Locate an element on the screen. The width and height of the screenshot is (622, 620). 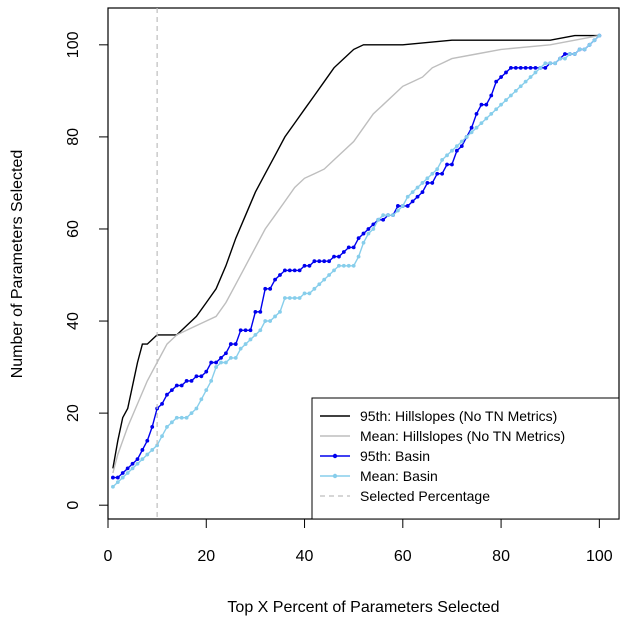
x-tick-label: 40 is located at coordinates (305, 556).